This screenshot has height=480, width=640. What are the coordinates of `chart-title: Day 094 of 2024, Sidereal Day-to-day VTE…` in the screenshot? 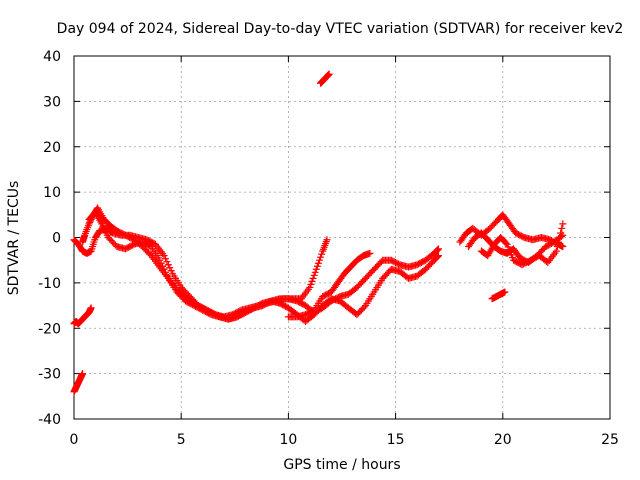 It's located at (340, 29).